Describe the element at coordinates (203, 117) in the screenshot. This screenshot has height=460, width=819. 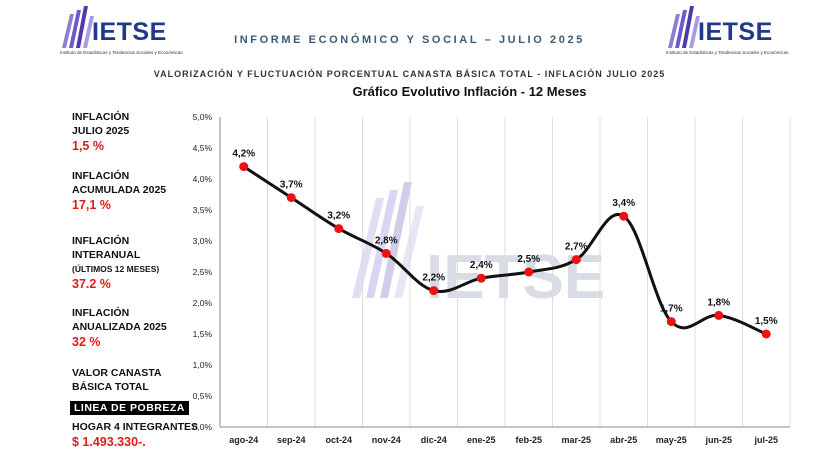
I see `y-tick-label: 5,0%` at that location.